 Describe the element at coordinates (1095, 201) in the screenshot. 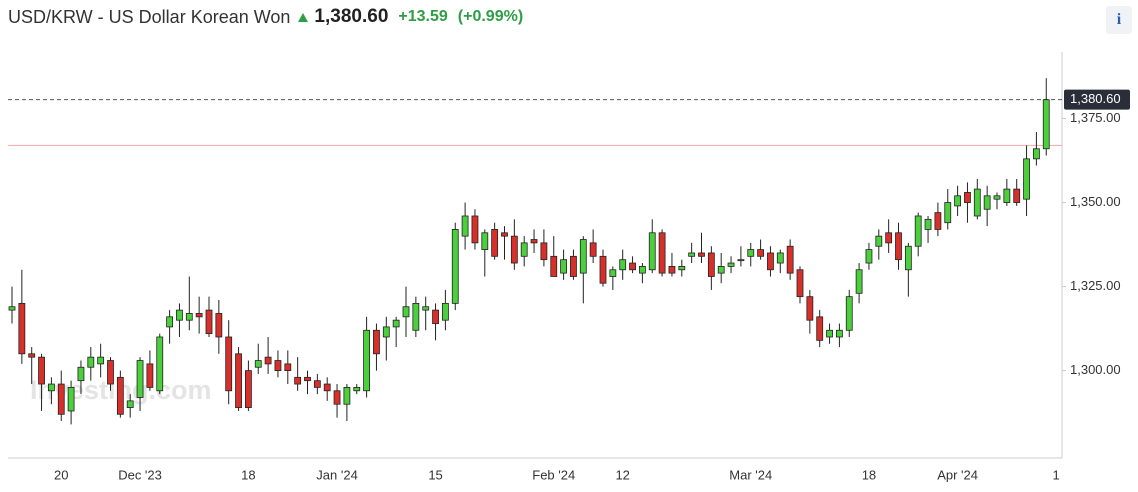

I see `y-tick-label: 1,350.00` at that location.